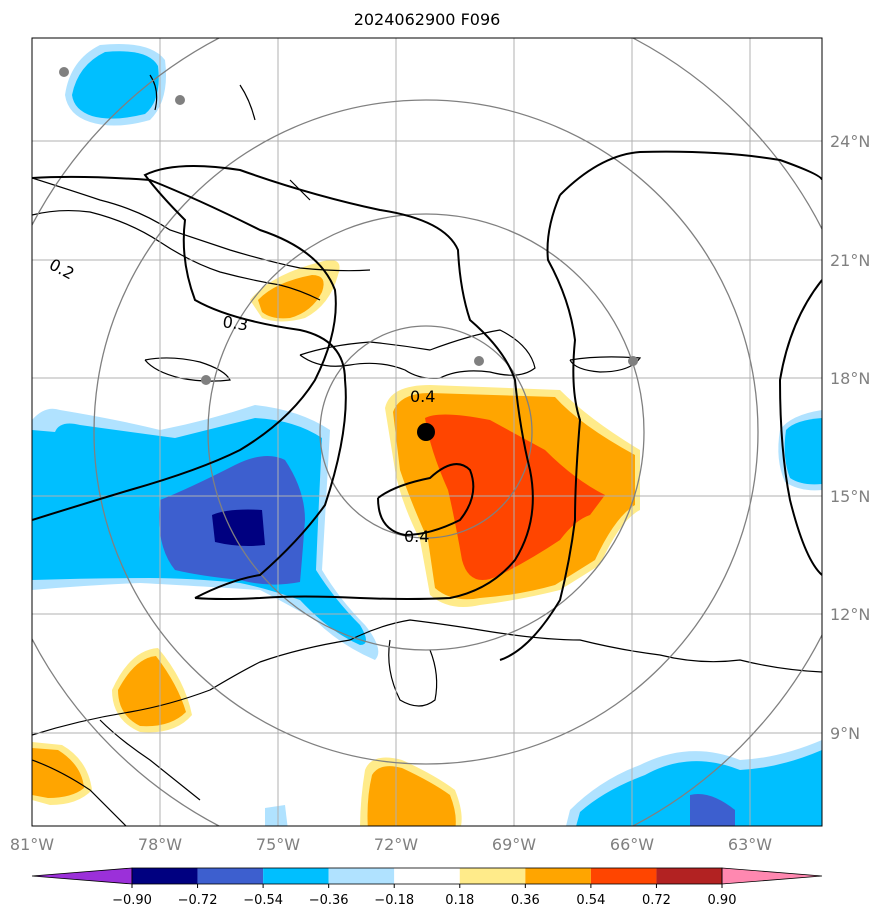  What do you see at coordinates (329, 900) in the screenshot?
I see `colorbar-tick-label: −0.36` at bounding box center [329, 900].